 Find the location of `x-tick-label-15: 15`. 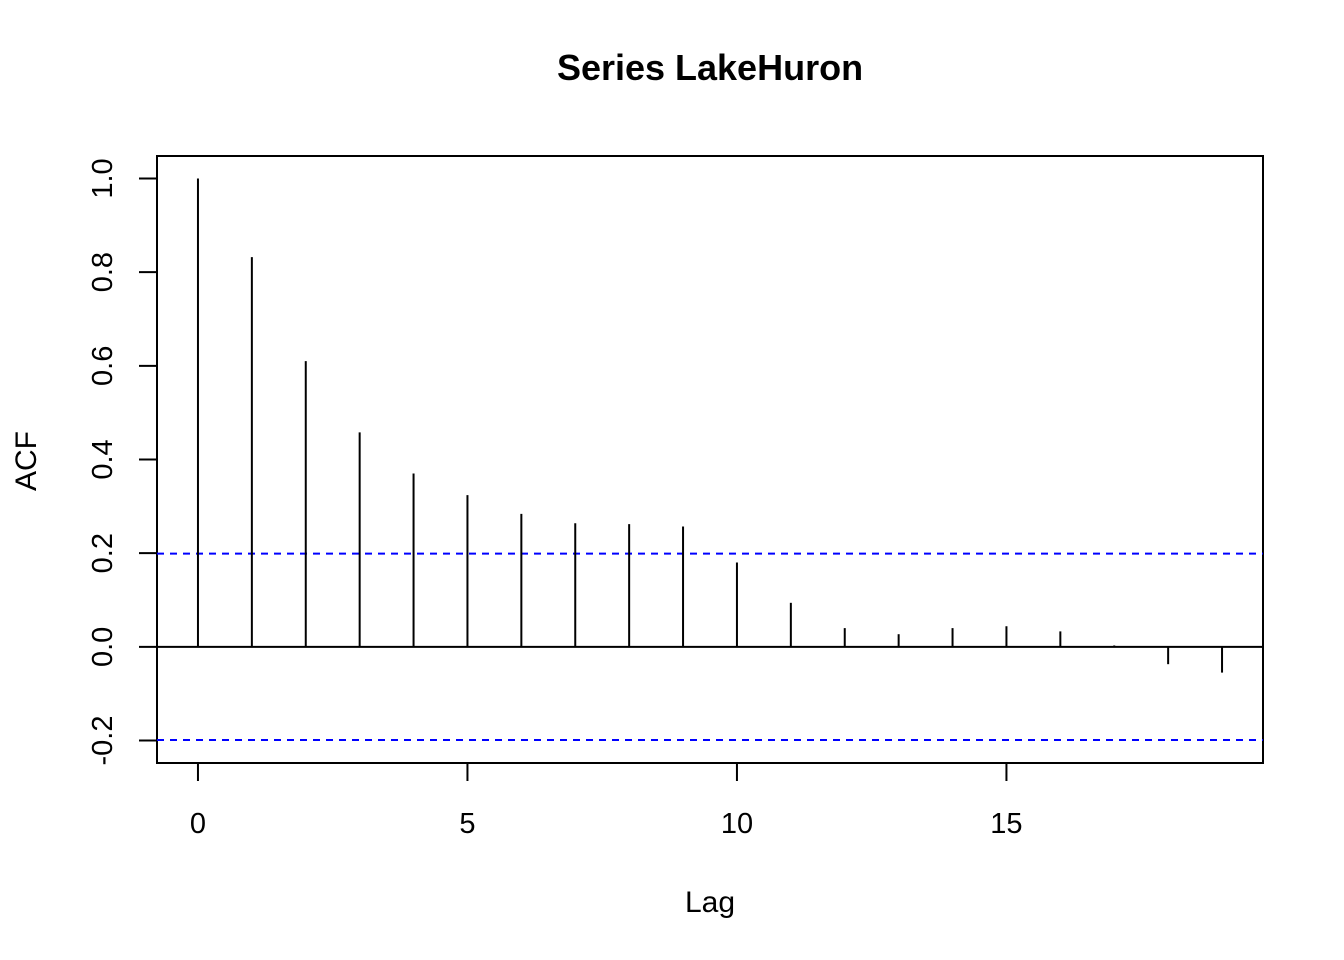

x-tick-label-15: 15 is located at coordinates (1006, 824).